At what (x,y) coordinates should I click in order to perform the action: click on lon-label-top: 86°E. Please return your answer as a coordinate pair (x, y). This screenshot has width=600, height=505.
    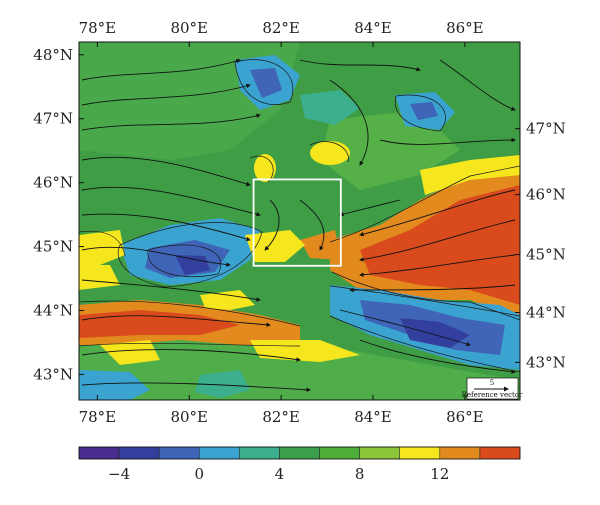
    Looking at the image, I should click on (465, 28).